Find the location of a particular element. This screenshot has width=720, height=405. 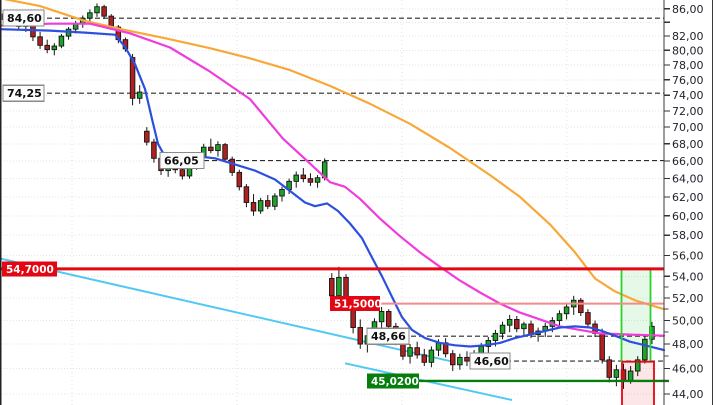

trade-zones is located at coordinates (637, 337).